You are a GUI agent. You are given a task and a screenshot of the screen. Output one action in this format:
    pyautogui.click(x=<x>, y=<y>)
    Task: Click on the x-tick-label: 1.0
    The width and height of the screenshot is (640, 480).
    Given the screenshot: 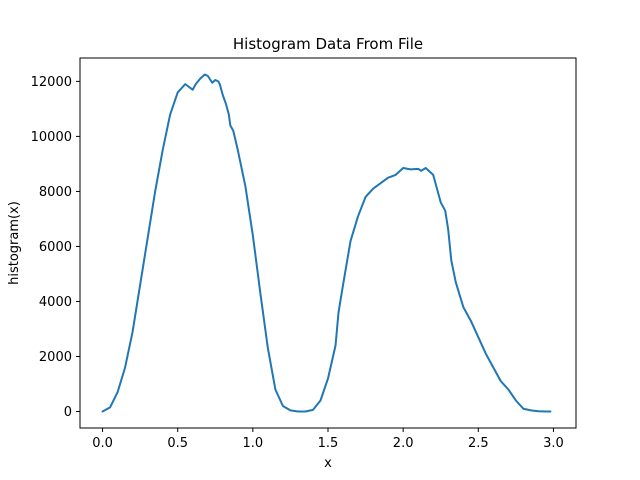 What is the action you would take?
    pyautogui.click(x=253, y=443)
    